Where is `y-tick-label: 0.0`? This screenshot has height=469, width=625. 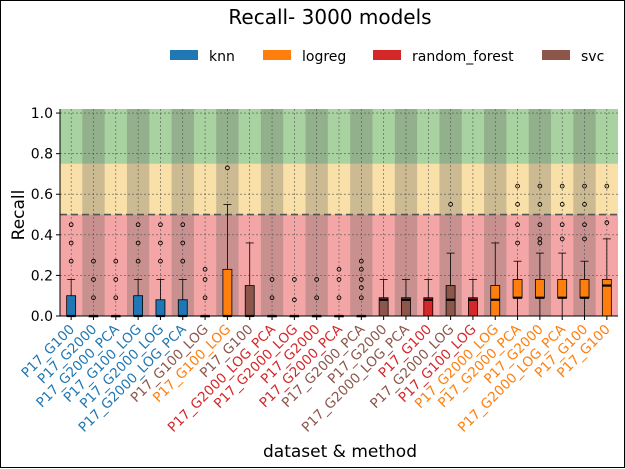
y-tick-label: 0.0 is located at coordinates (42, 317).